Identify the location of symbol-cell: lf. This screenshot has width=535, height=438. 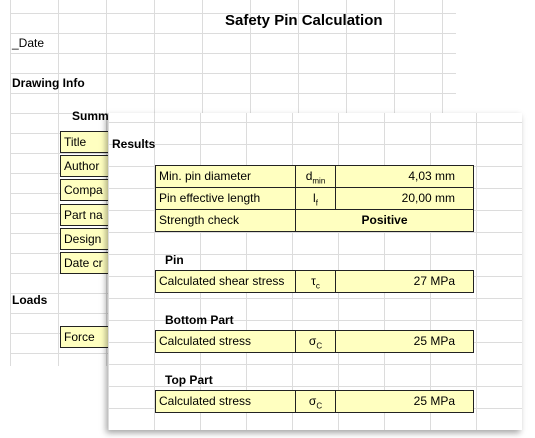
(315, 198).